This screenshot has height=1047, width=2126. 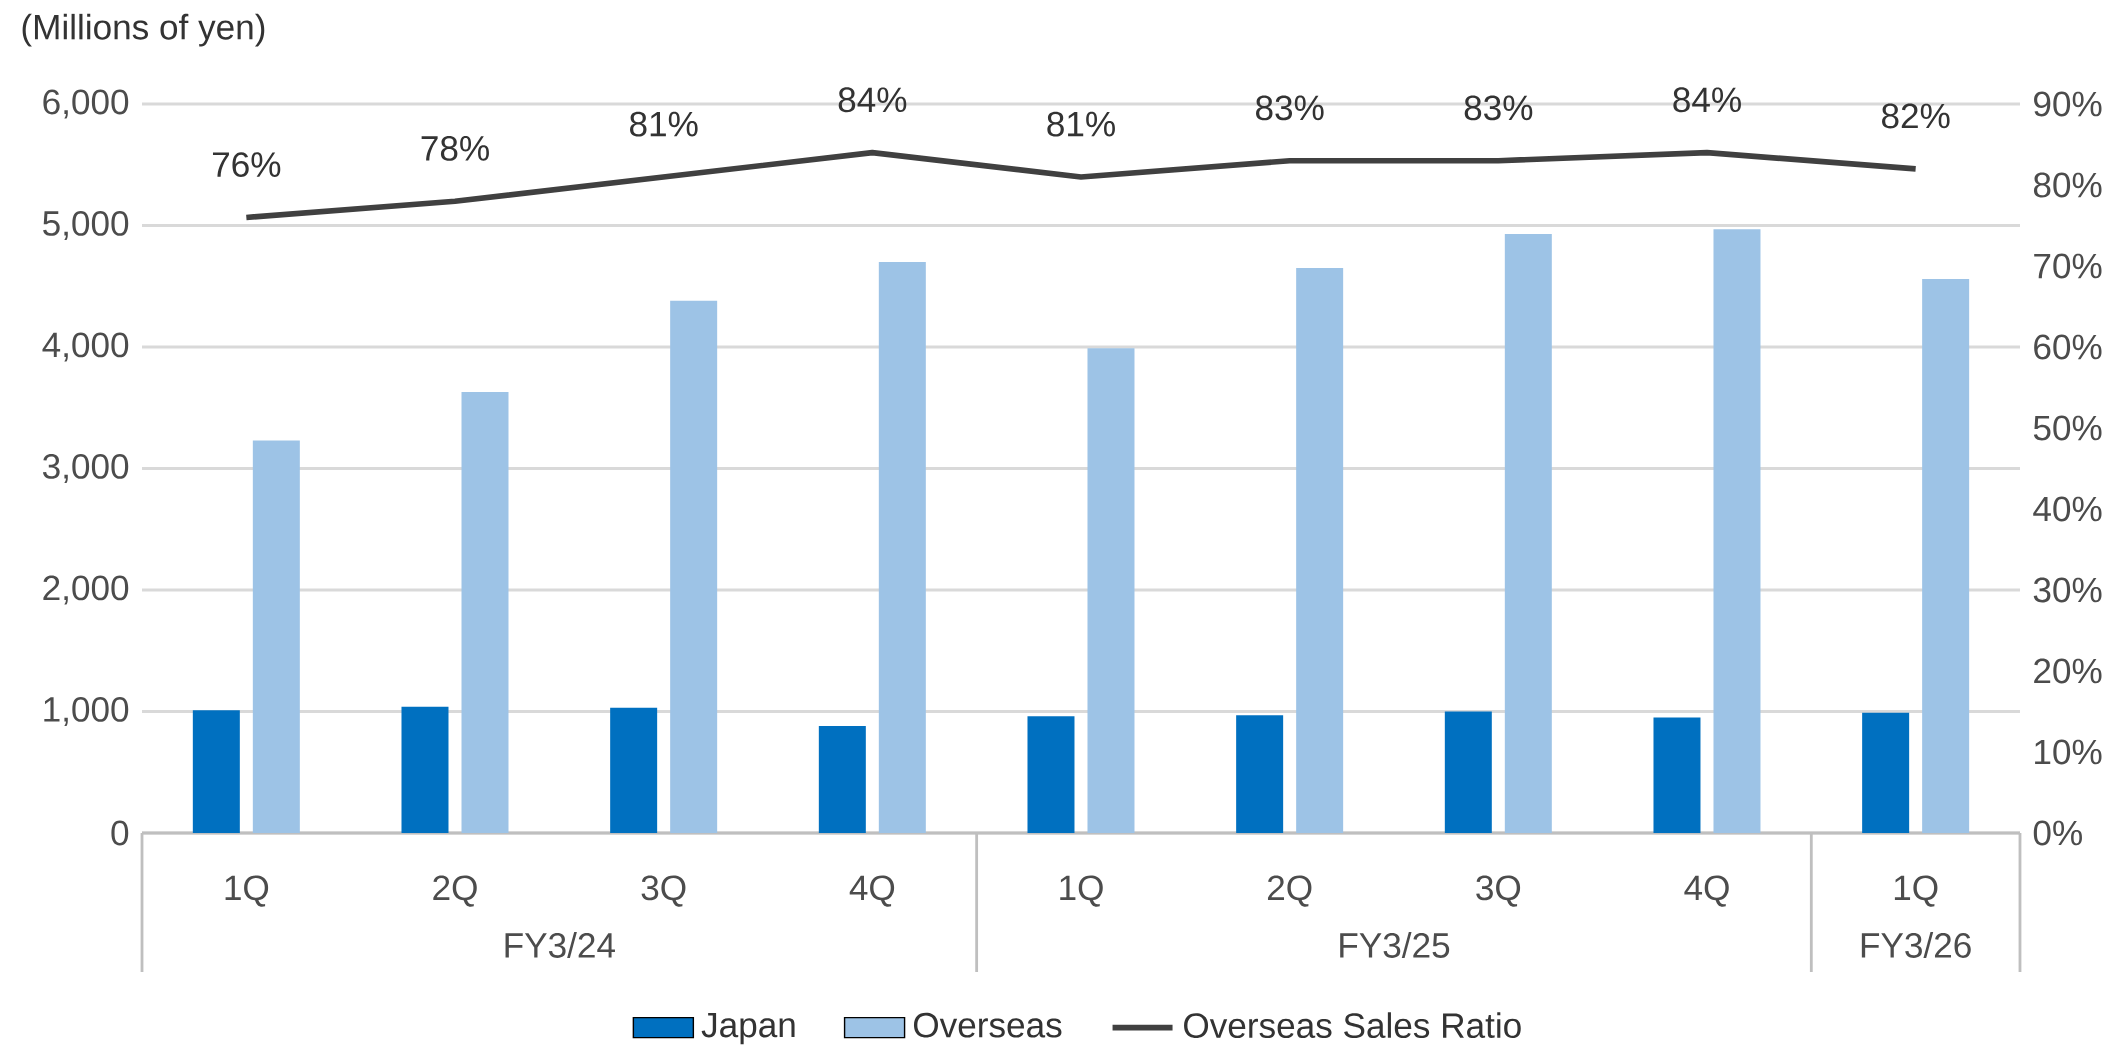 What do you see at coordinates (2067, 509) in the screenshot?
I see `y2-tick-label: 40%` at bounding box center [2067, 509].